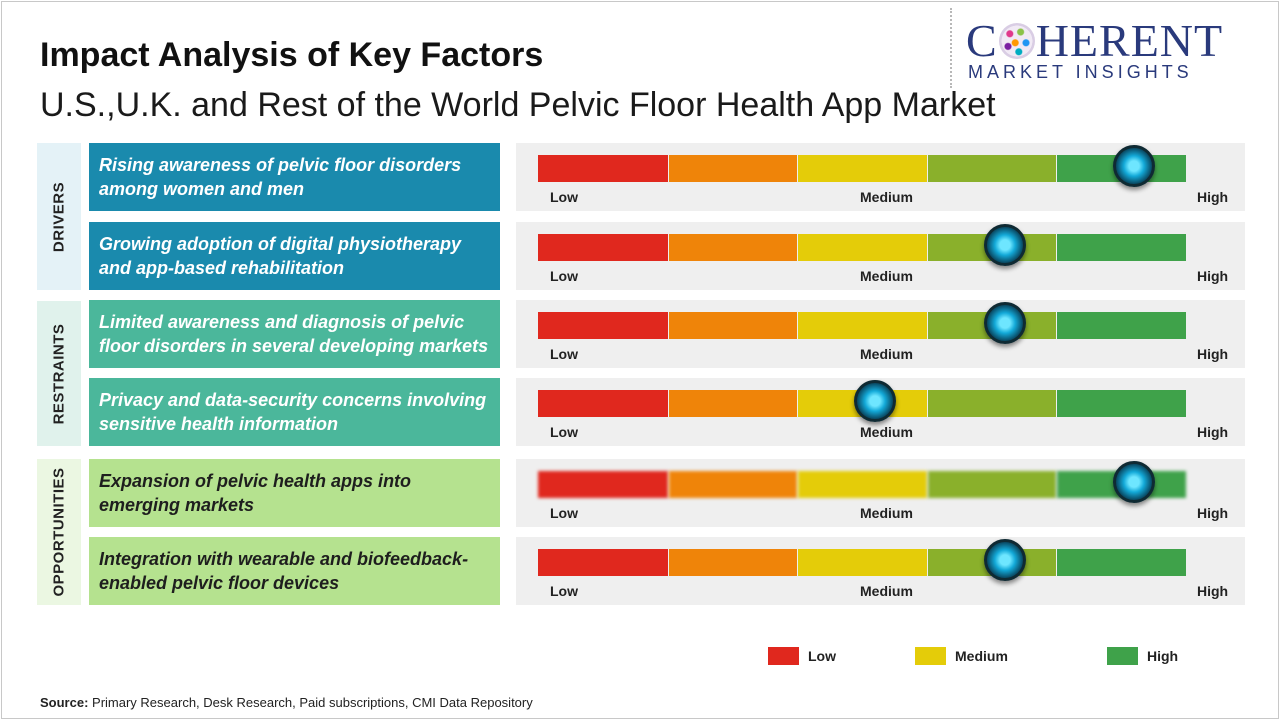  I want to click on category-label: DRIVERS, so click(59, 216).